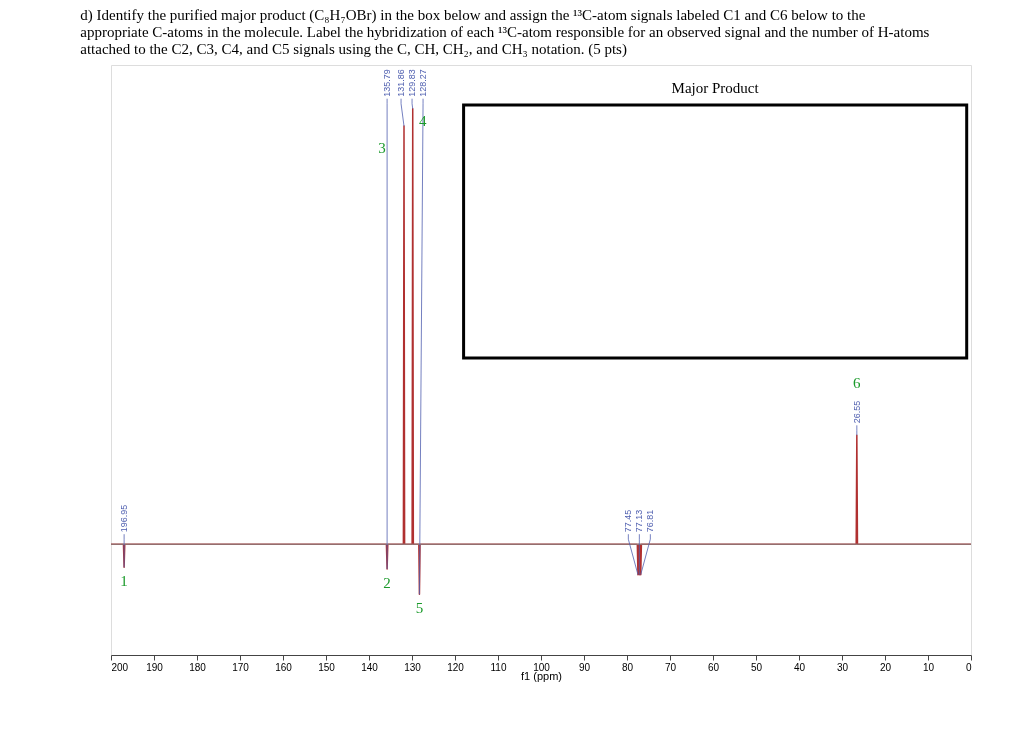 The image size is (1024, 733). I want to click on annotation: 129.83, so click(412, 83).